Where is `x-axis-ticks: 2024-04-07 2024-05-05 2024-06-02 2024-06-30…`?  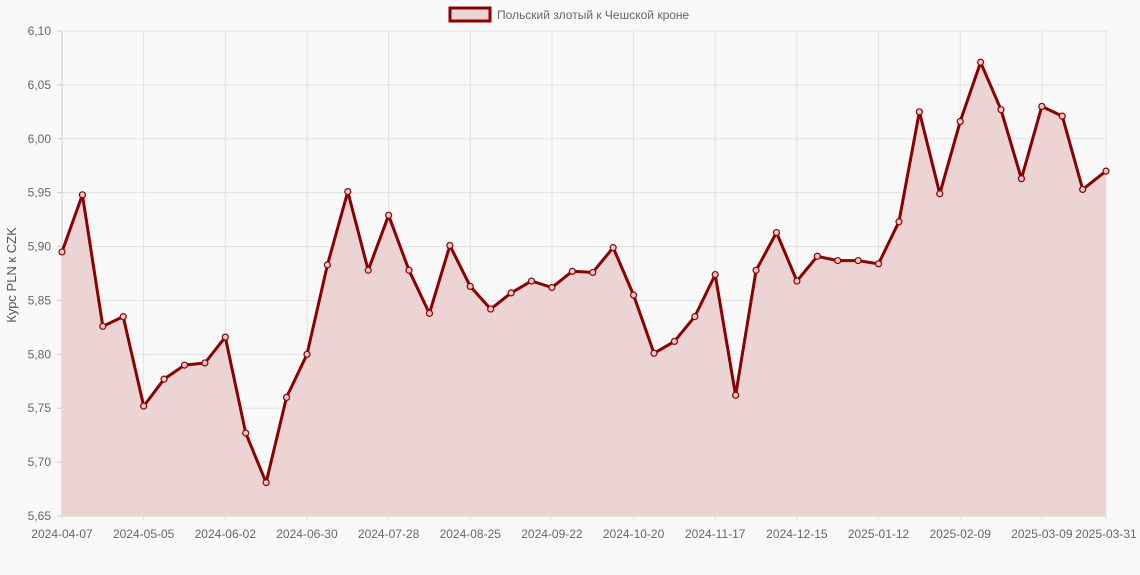 x-axis-ticks: 2024-04-07 2024-05-05 2024-06-02 2024-06-30… is located at coordinates (584, 534).